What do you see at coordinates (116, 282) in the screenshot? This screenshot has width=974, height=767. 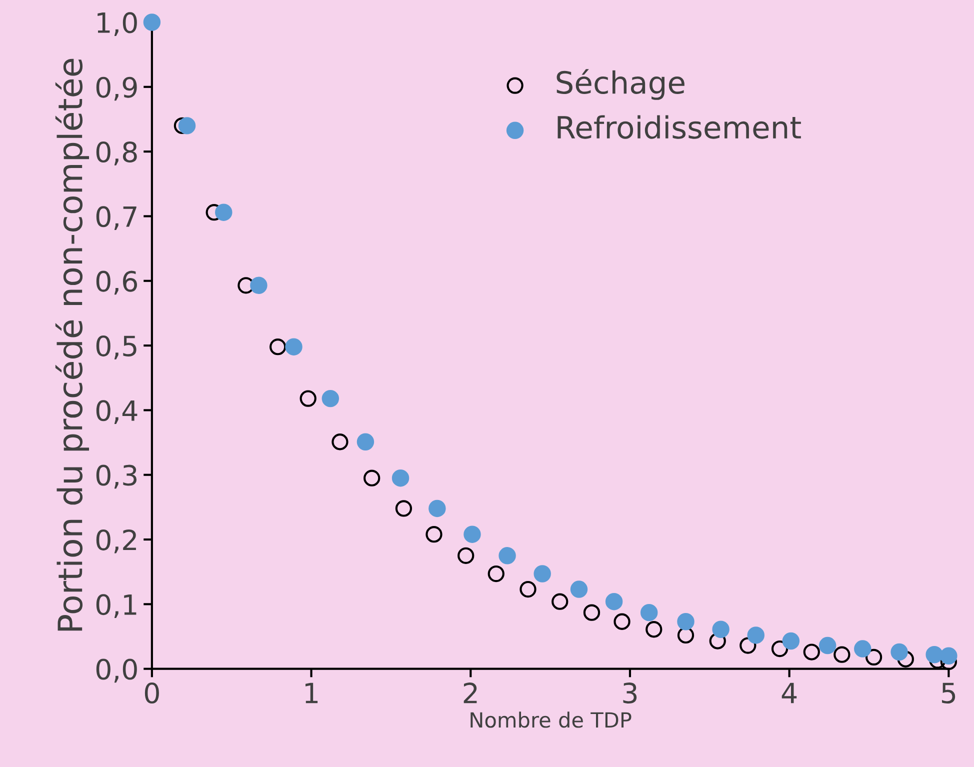 I see `y-tick-label: 0,6` at bounding box center [116, 282].